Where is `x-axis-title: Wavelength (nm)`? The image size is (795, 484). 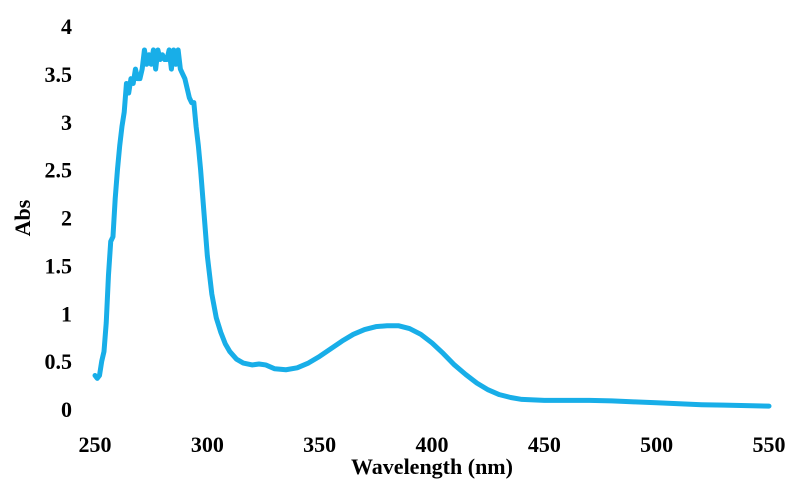 x-axis-title: Wavelength (nm) is located at coordinates (432, 466).